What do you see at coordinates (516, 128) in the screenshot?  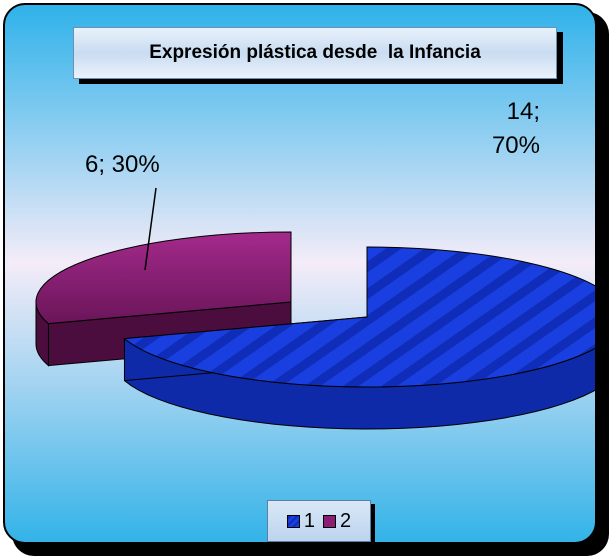 I see `data-label-1: 14; 70%` at bounding box center [516, 128].